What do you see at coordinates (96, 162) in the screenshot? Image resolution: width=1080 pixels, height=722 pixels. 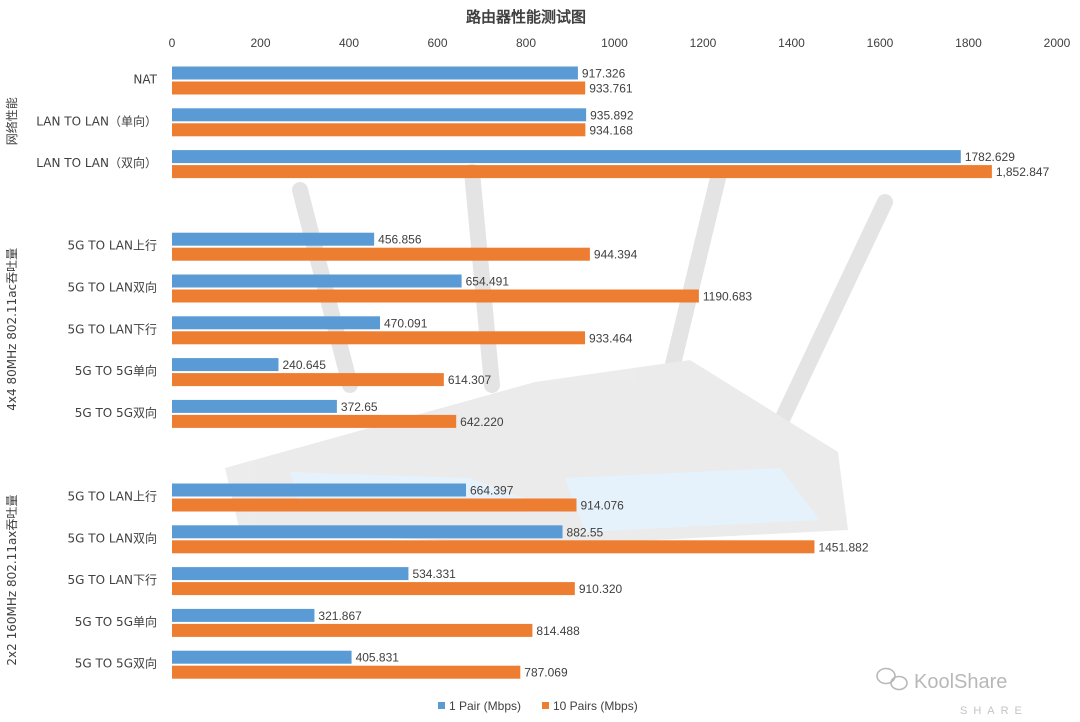 I see `category-label: LAN TO LAN（双向）` at bounding box center [96, 162].